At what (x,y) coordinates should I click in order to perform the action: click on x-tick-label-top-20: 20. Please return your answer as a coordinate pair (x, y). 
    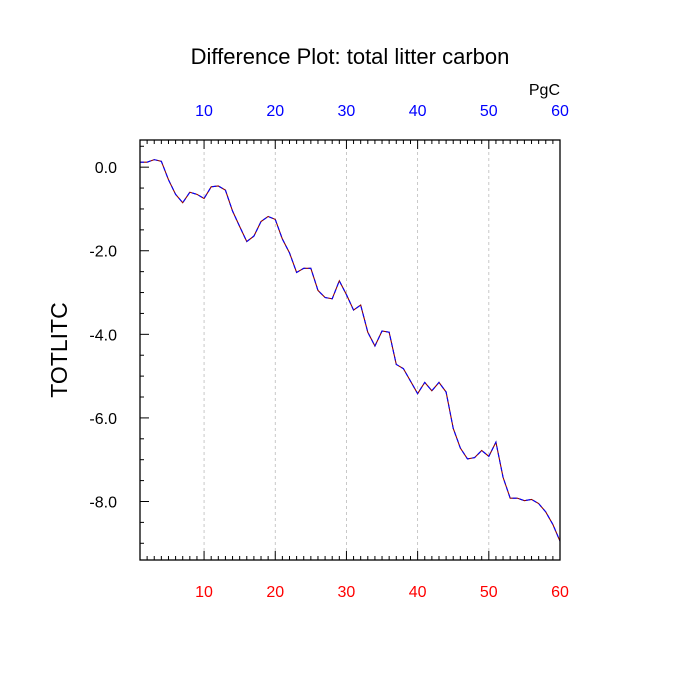
    Looking at the image, I should click on (275, 111).